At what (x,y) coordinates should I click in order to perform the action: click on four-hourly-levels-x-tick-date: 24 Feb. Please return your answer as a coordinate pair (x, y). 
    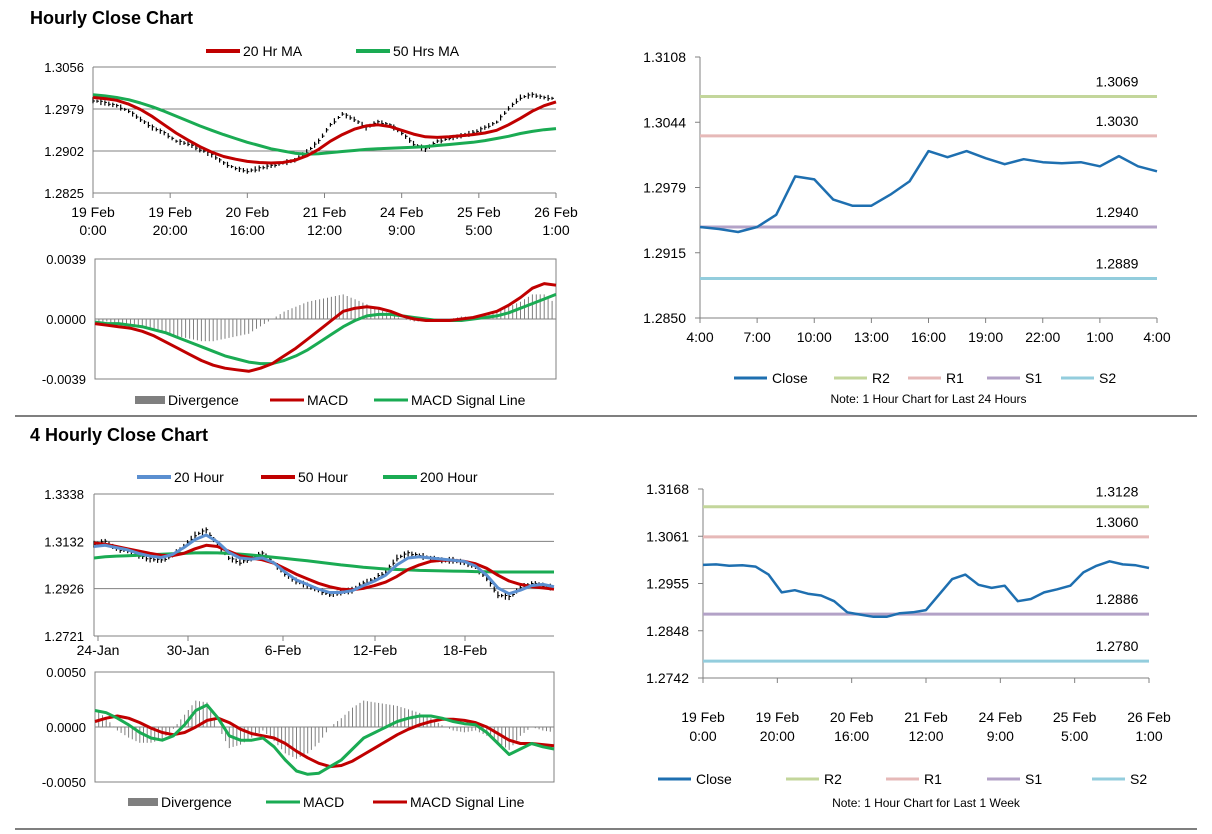
    Looking at the image, I should click on (1001, 717).